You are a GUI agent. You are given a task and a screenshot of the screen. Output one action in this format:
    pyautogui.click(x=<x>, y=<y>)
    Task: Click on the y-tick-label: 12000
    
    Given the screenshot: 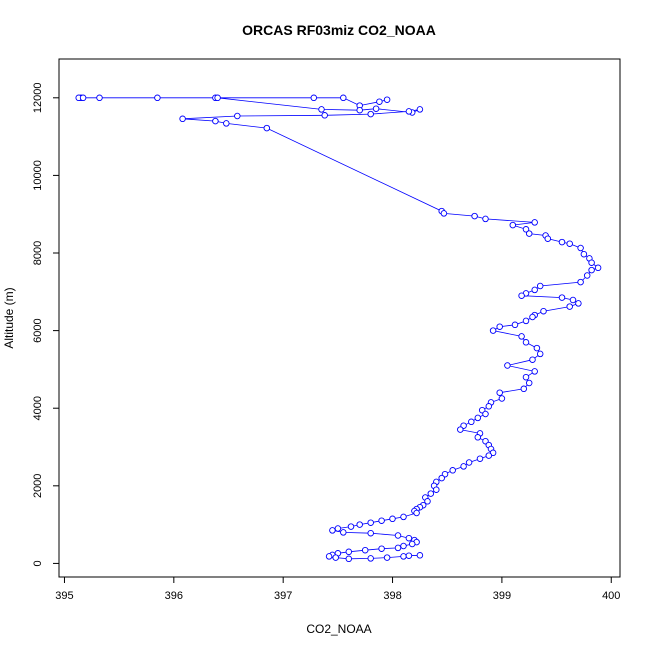 What is the action you would take?
    pyautogui.click(x=38, y=98)
    